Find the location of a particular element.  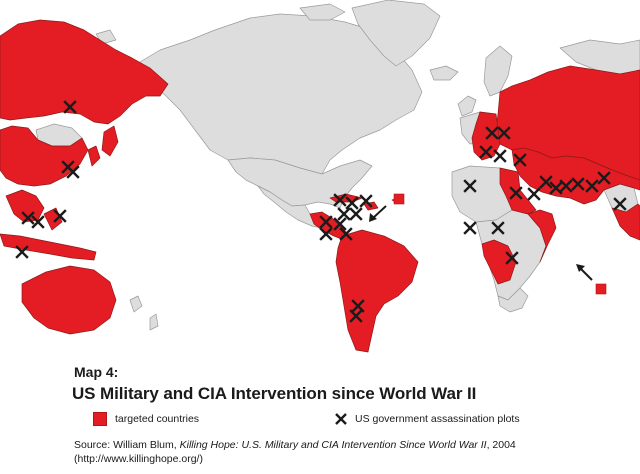

legend-item-assassination: US government assassination plots is located at coordinates (426, 419).